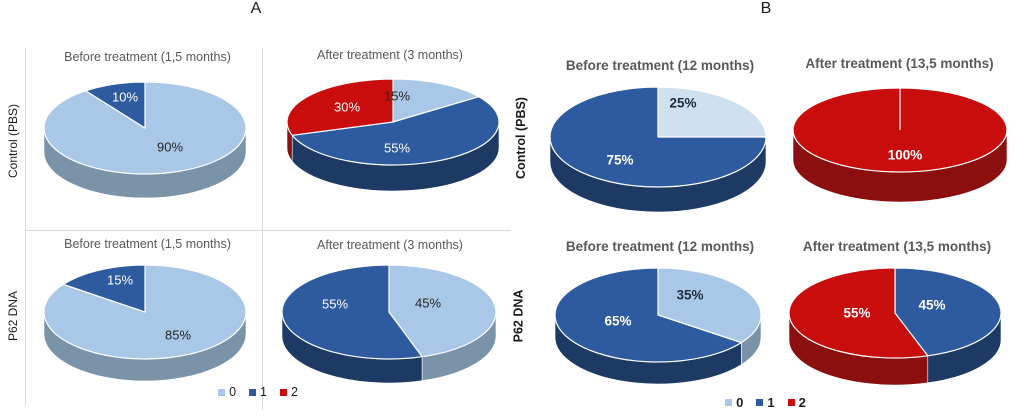 Image resolution: width=1020 pixels, height=416 pixels. I want to click on legend-panel-a: 0 1 2, so click(258, 392).